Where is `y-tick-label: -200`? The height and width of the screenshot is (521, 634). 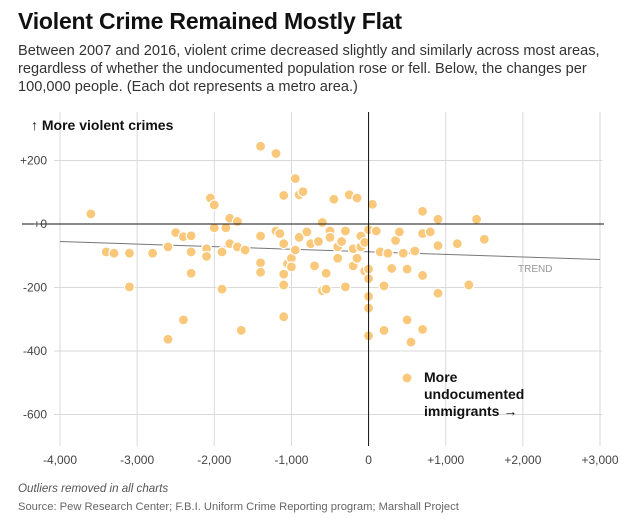
y-tick-label: -200 is located at coordinates (35, 288).